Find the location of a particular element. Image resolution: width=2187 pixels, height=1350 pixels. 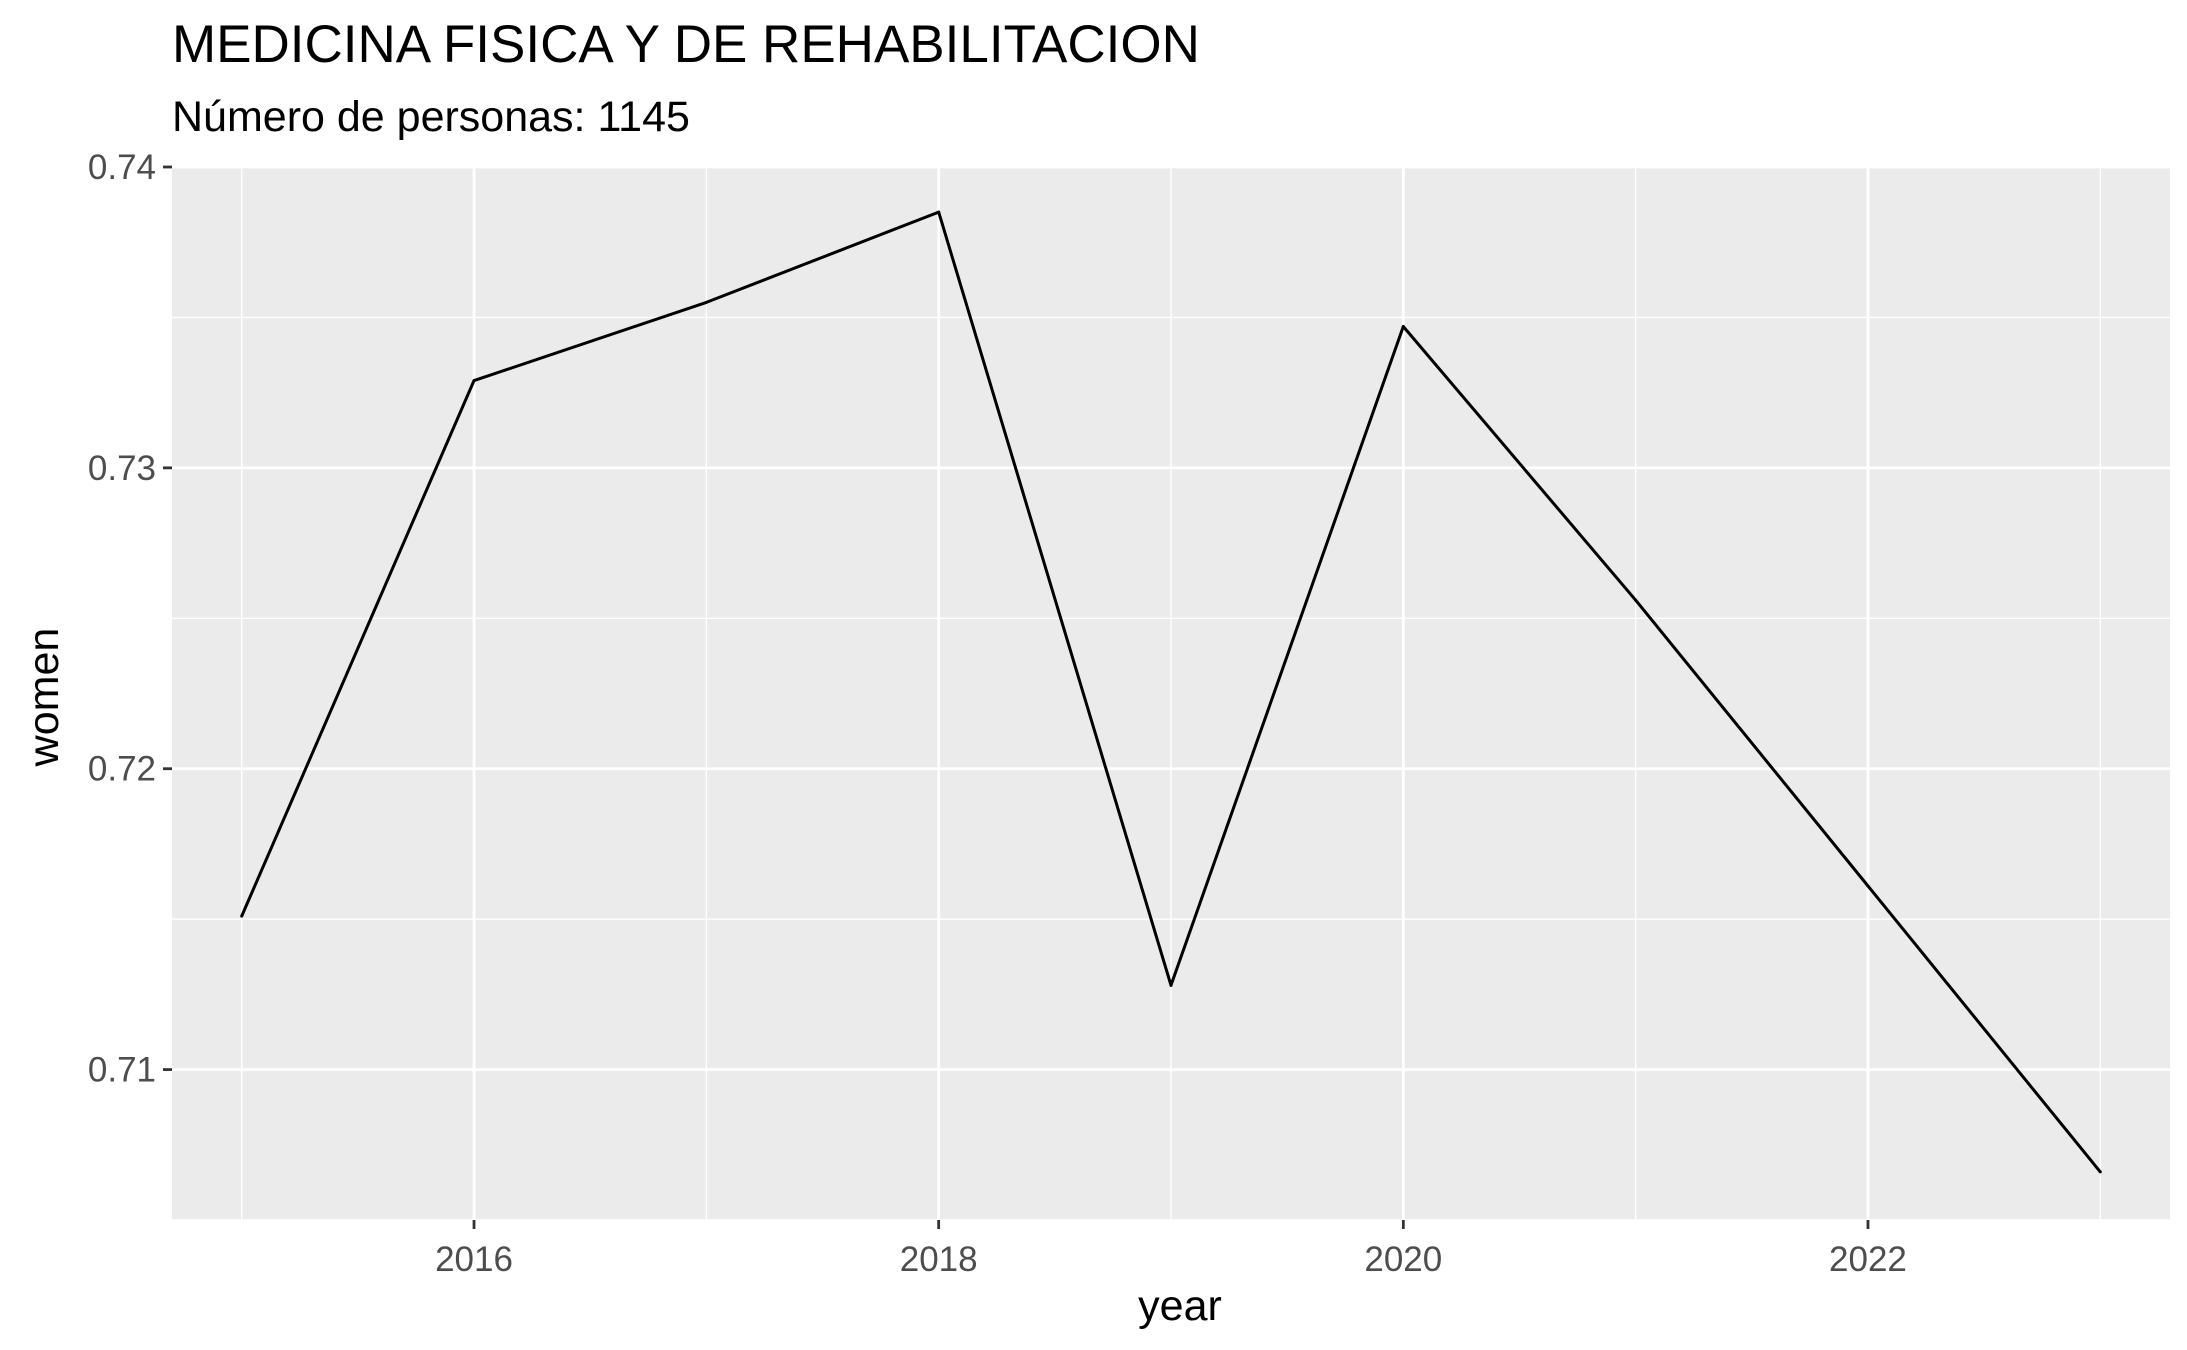

x-tick-label: 2020 is located at coordinates (1403, 1259).